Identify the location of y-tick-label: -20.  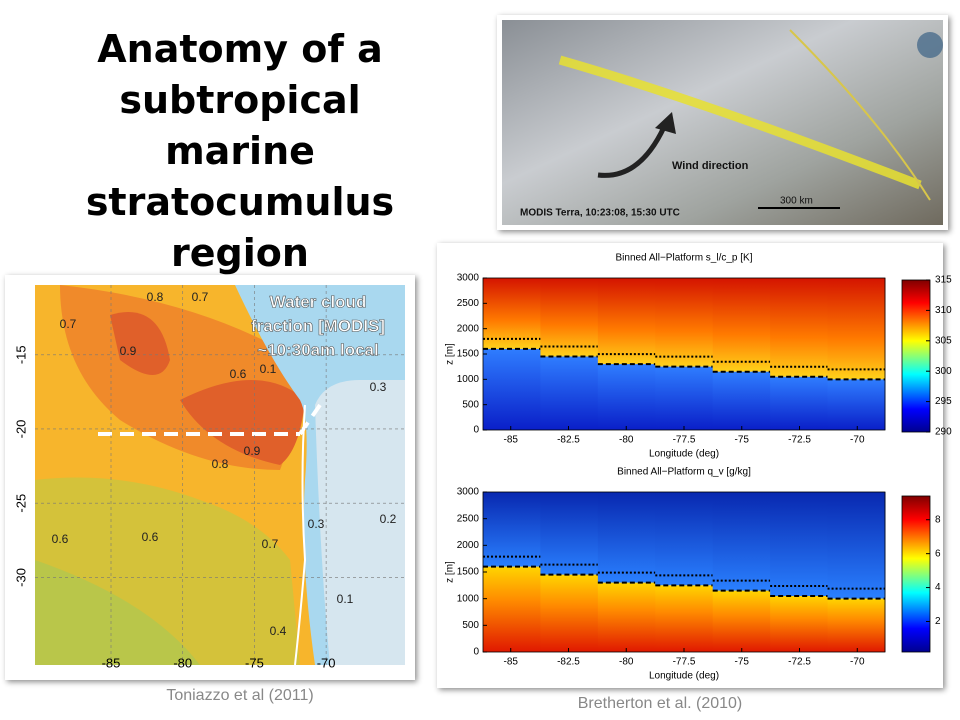
(20, 429).